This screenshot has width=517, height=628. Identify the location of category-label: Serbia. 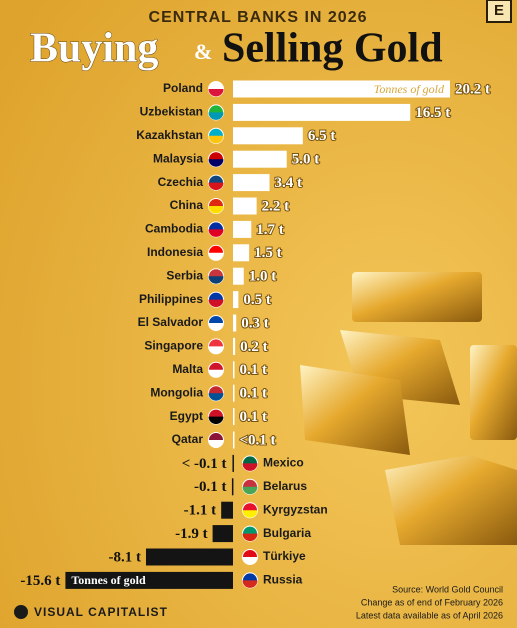
(184, 275).